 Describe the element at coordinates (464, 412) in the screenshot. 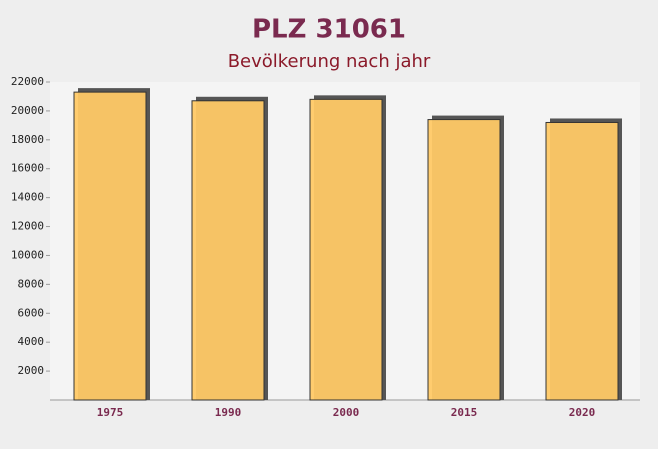

I see `x-tick-label: 2015` at that location.